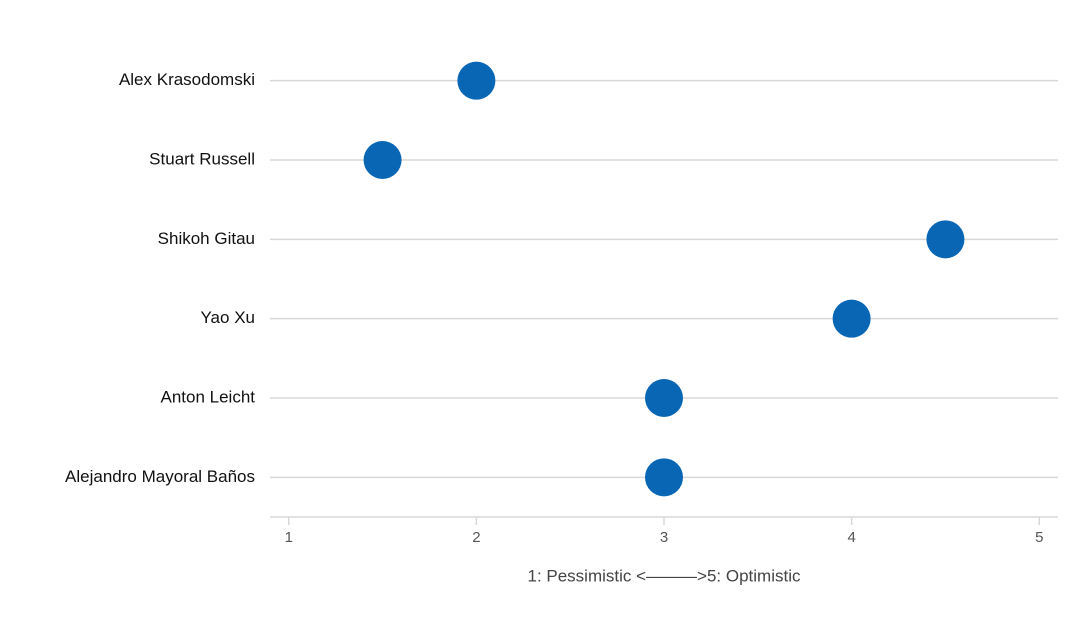 This screenshot has width=1080, height=634. I want to click on x-axis-label: 1: Pessimistic <———>5: Optimistic, so click(664, 575).